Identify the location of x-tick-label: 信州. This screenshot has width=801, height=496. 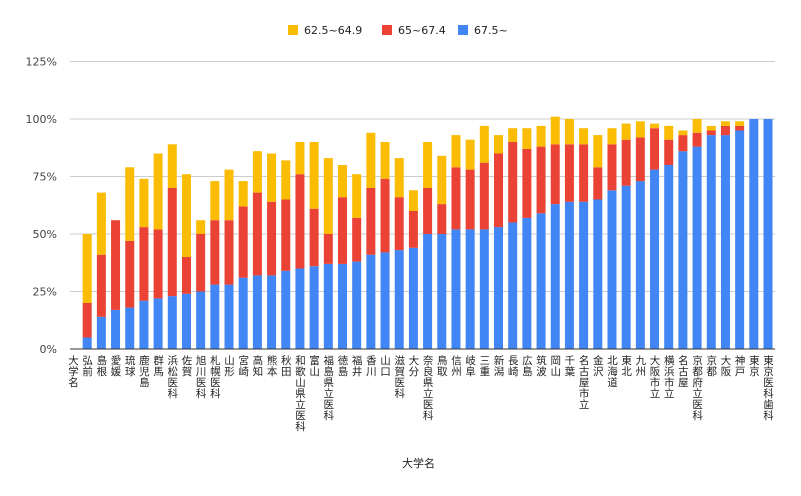
(455, 366).